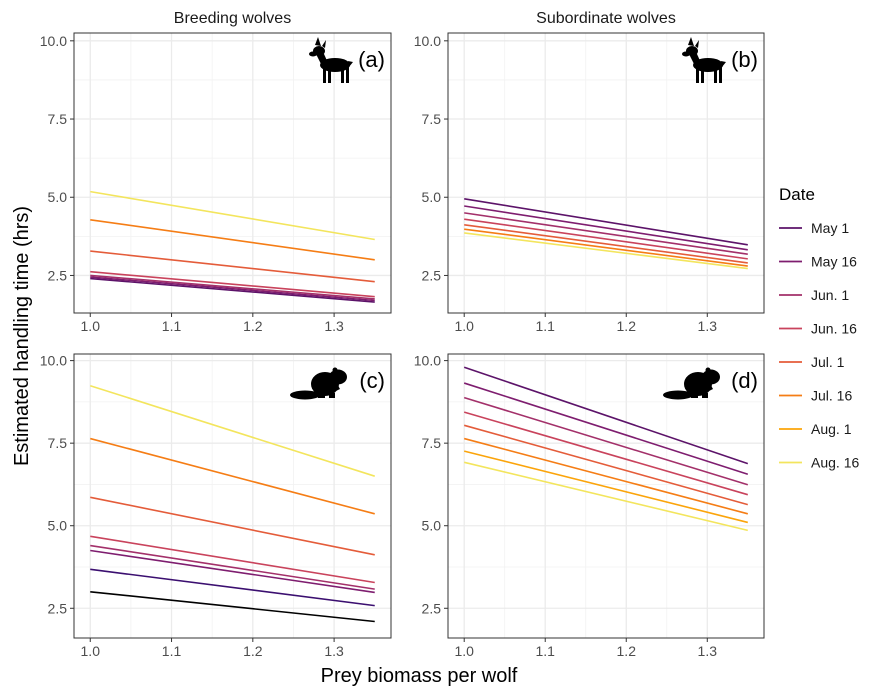 The image size is (878, 691). What do you see at coordinates (419, 676) in the screenshot?
I see `x-axis-title: Prey biomass per wolf` at bounding box center [419, 676].